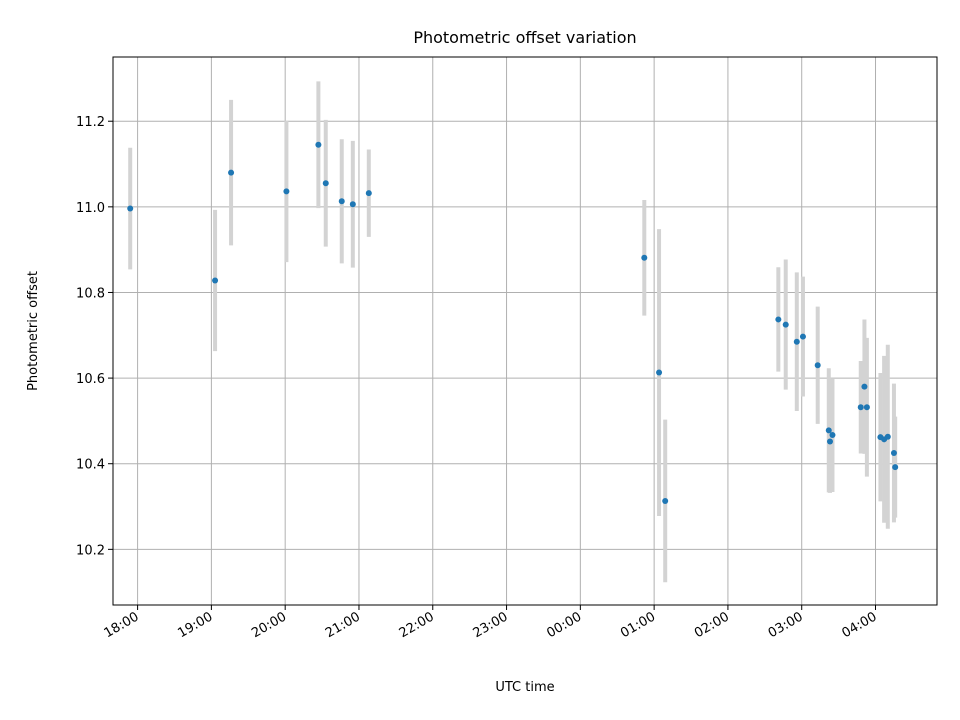  Describe the element at coordinates (564, 625) in the screenshot. I see `x-tick-label: 00:00` at that location.